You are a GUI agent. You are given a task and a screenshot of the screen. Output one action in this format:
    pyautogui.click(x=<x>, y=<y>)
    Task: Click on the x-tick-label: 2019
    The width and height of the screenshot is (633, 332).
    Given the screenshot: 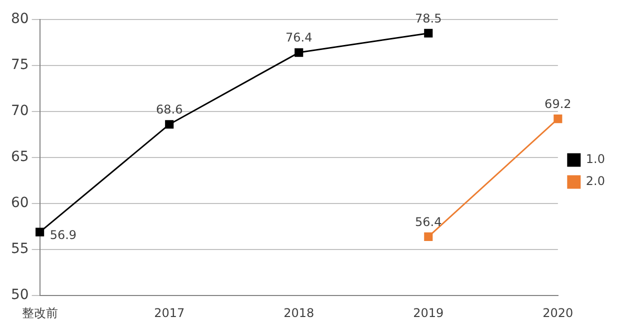 What is the action you would take?
    pyautogui.click(x=428, y=313)
    